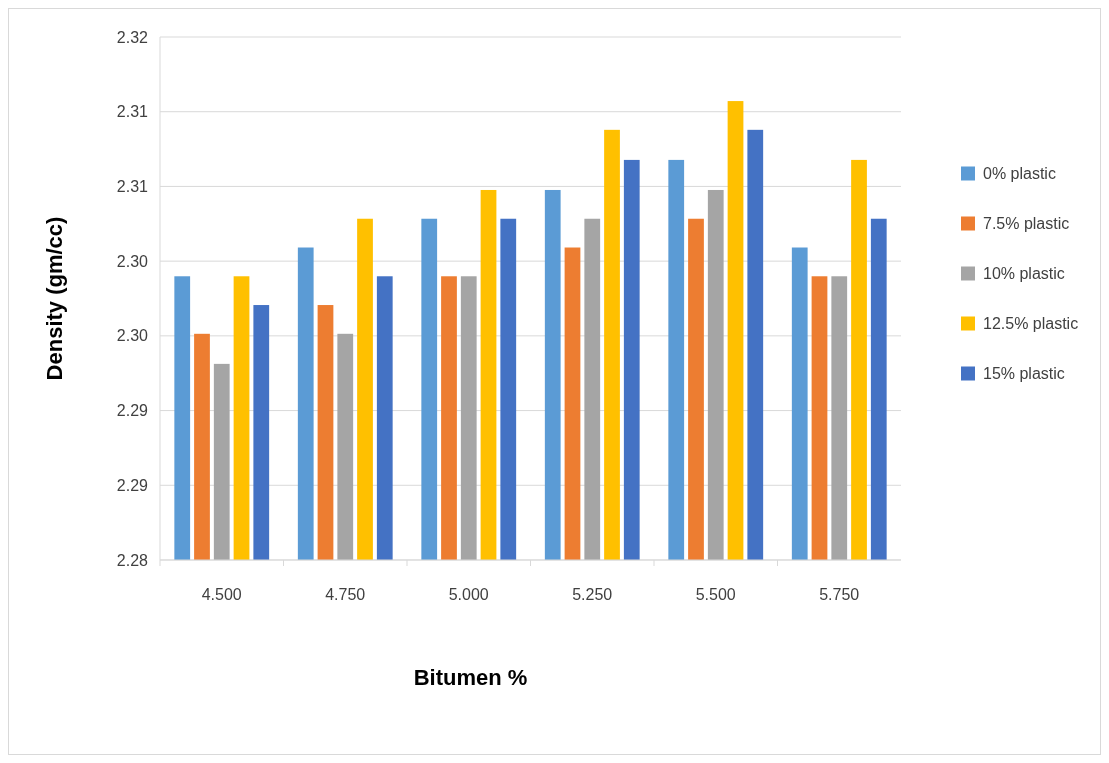 The height and width of the screenshot is (763, 1109). I want to click on y-axis-title: Density (gm/cc), so click(54, 298).